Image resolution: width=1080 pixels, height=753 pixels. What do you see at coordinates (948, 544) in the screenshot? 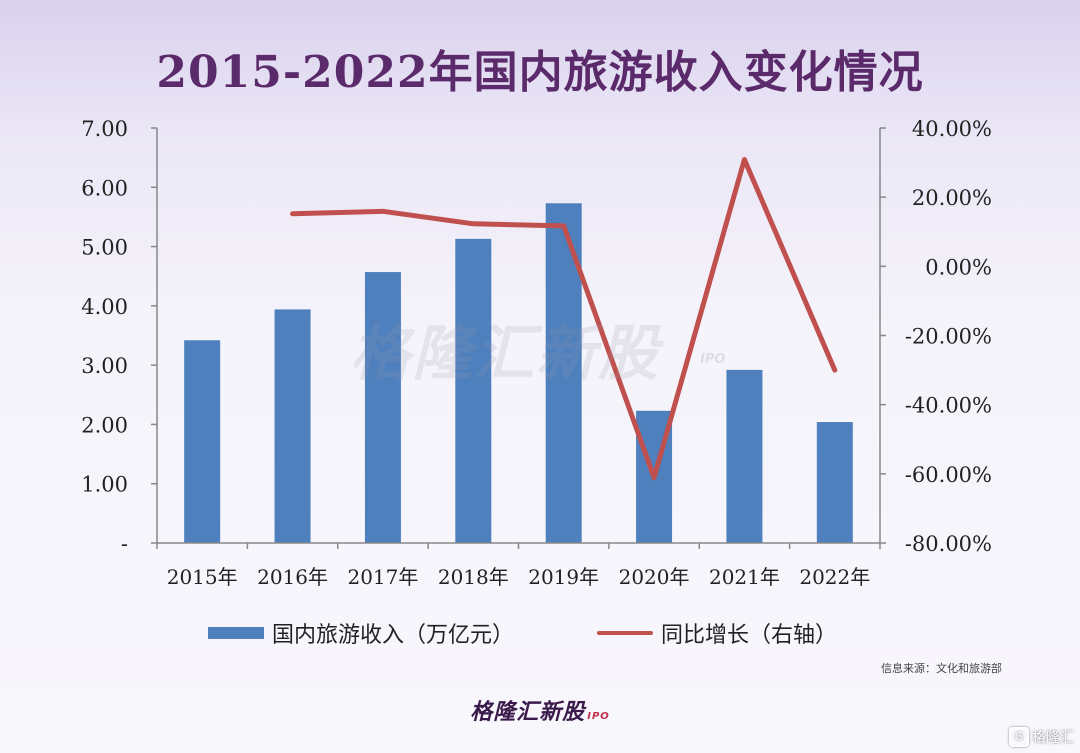
I see `right-tick-label: -80.00%` at bounding box center [948, 544].